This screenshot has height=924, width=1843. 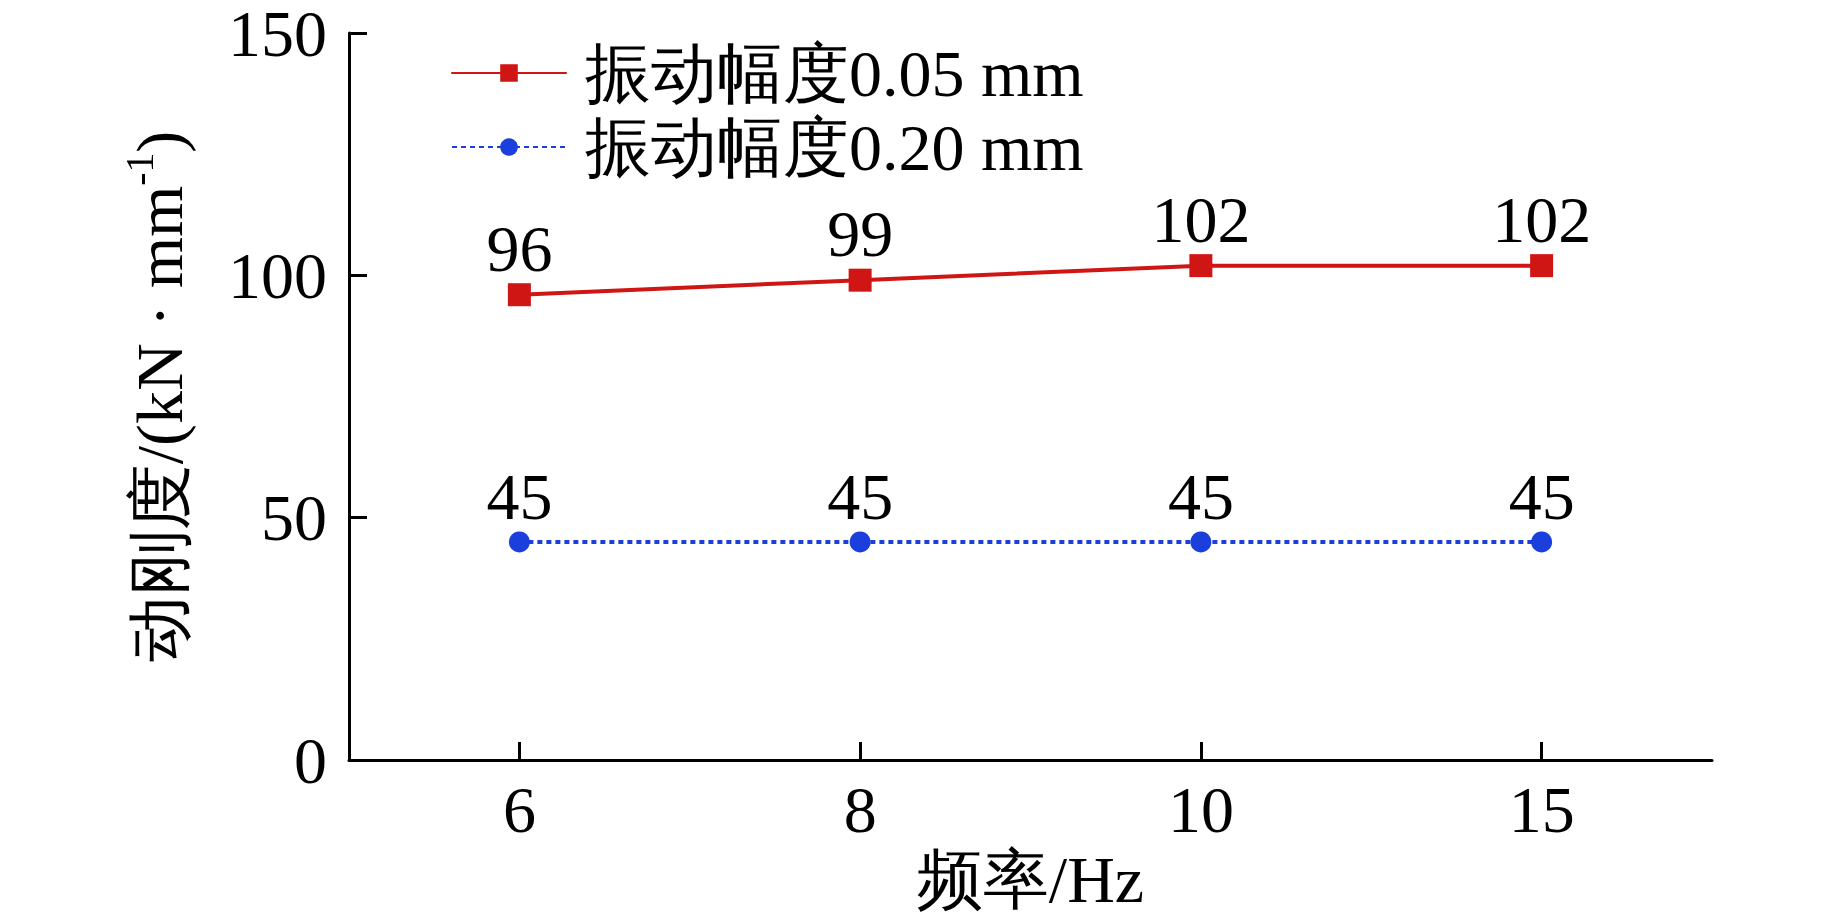 I want to click on x-tick-label: 15, so click(x=1541, y=809).